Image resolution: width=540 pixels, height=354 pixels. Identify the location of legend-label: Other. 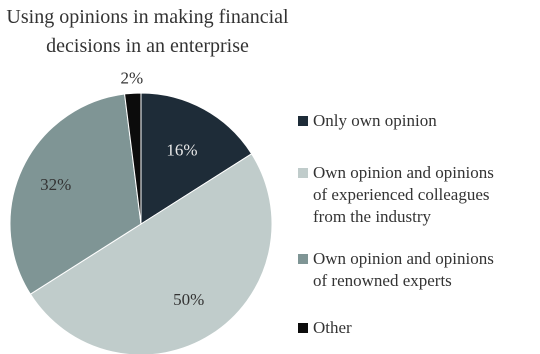
(332, 327).